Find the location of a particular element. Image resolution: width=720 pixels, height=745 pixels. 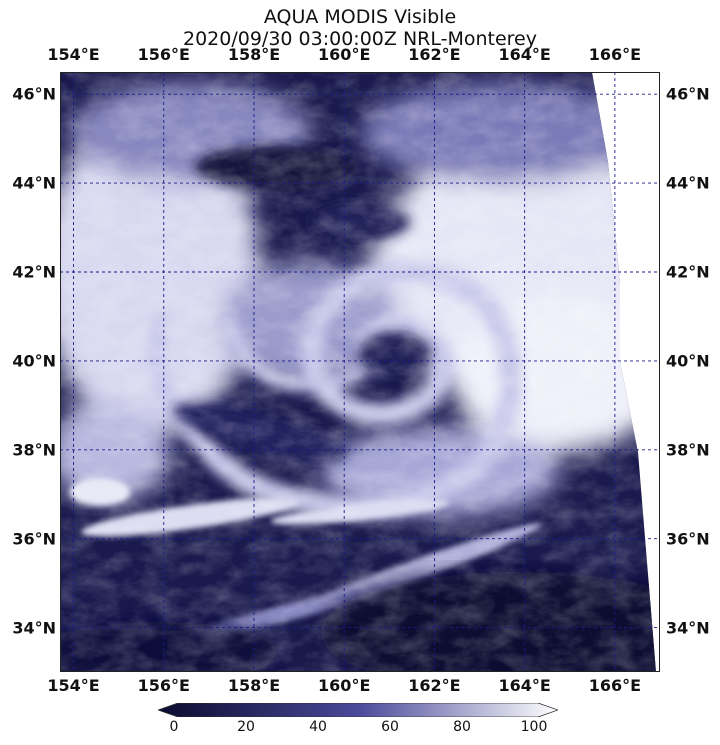

colorbar-tick-label: 40 is located at coordinates (318, 727).